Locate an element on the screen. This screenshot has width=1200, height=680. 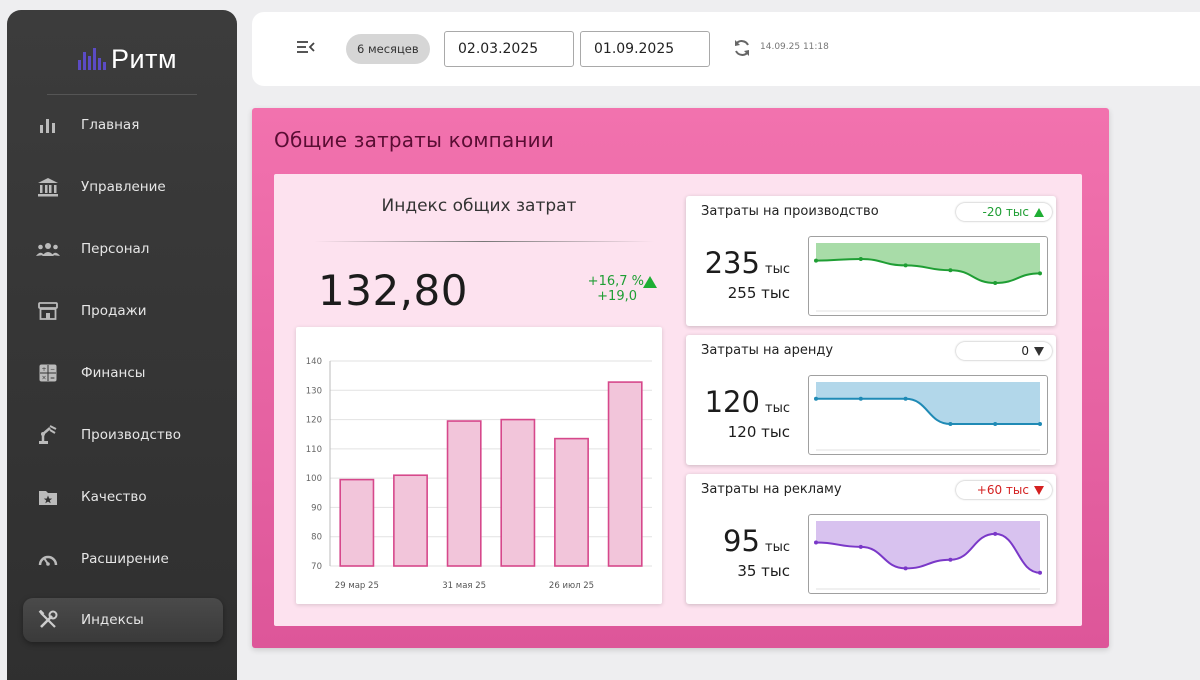
kpi-current-value: 235 is located at coordinates (732, 263).